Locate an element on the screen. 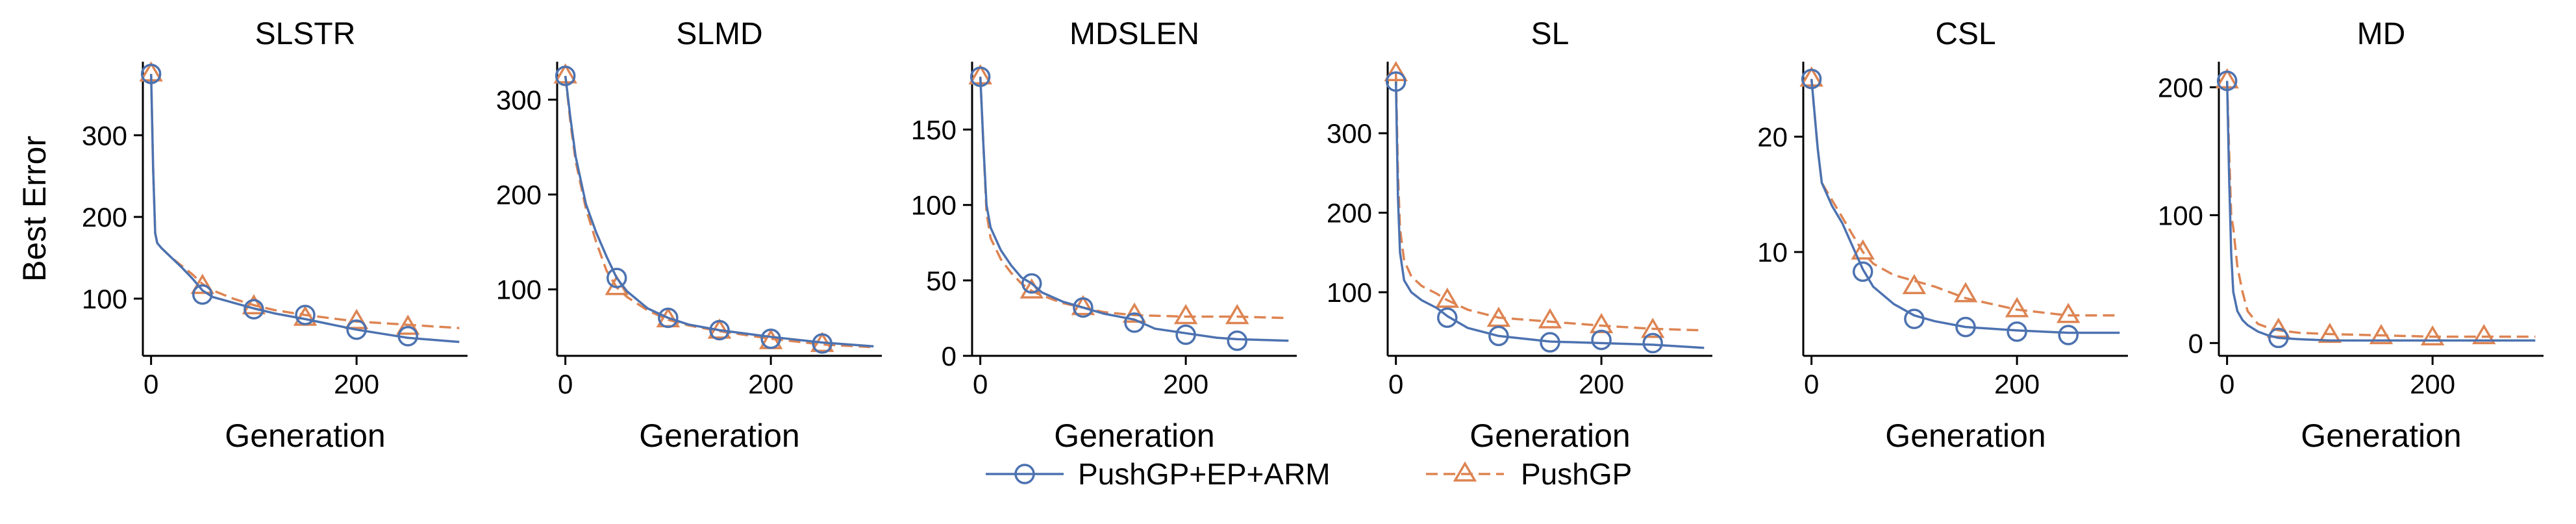 This screenshot has height=524, width=2576. subplot-mdslen: MDSLEN 0 200 0 50 100 150 Generation is located at coordinates (1104, 236).